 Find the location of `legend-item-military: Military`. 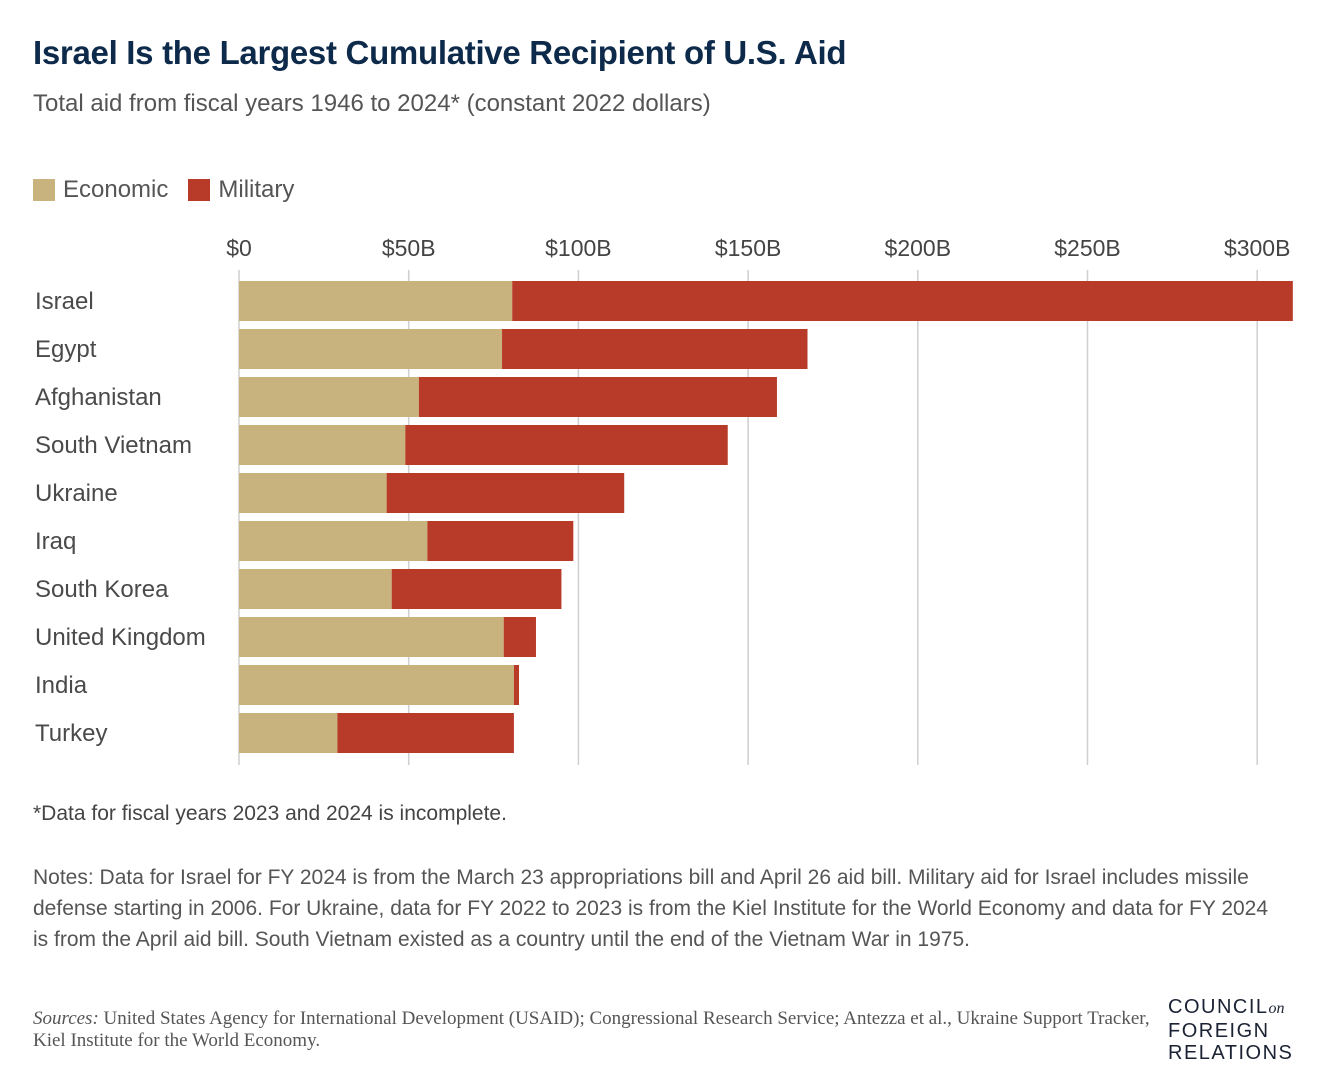

legend-item-military: Military is located at coordinates (241, 190).